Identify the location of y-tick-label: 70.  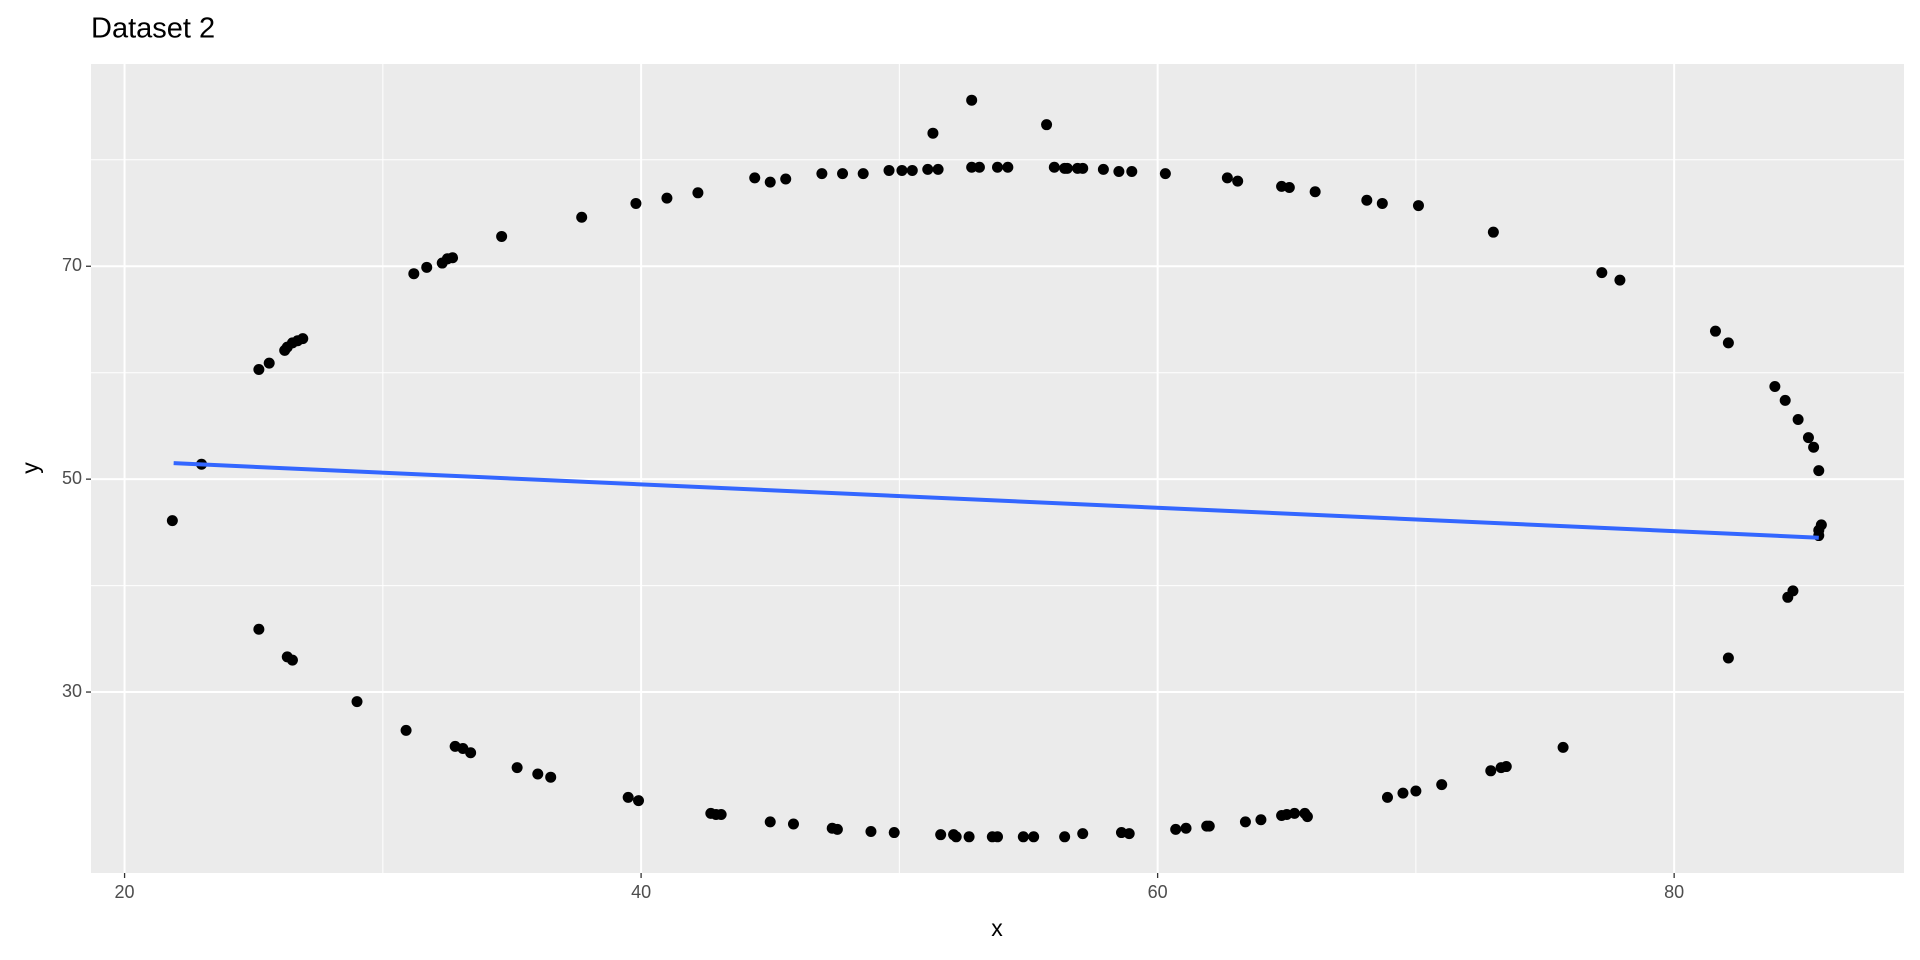
(72, 265).